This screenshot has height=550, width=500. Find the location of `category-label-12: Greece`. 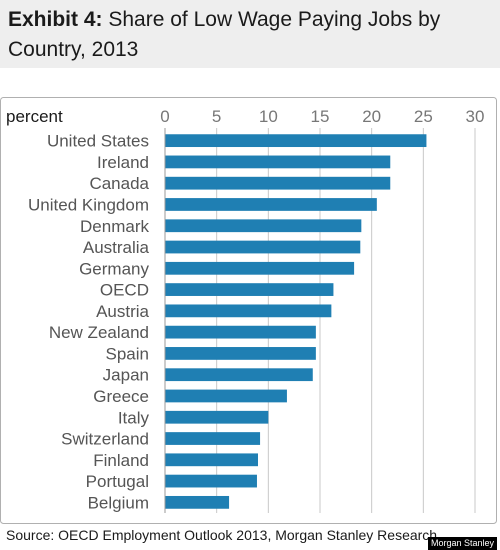

category-label-12: Greece is located at coordinates (121, 396).